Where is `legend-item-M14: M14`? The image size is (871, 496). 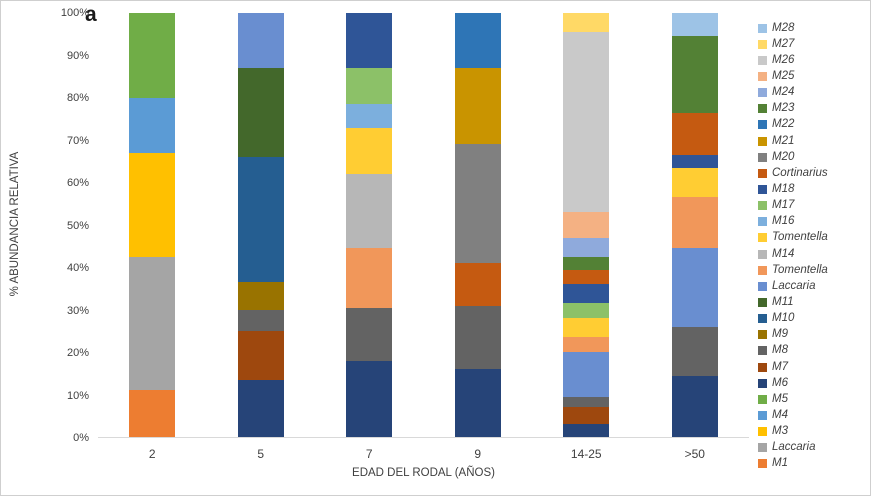 legend-item-M14: M14 is located at coordinates (814, 254).